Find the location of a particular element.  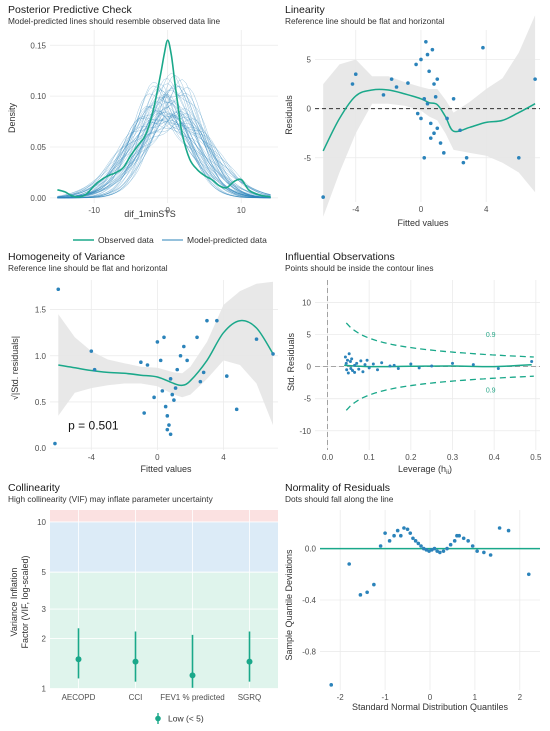

ppc-xtick: 10 is located at coordinates (241, 210).